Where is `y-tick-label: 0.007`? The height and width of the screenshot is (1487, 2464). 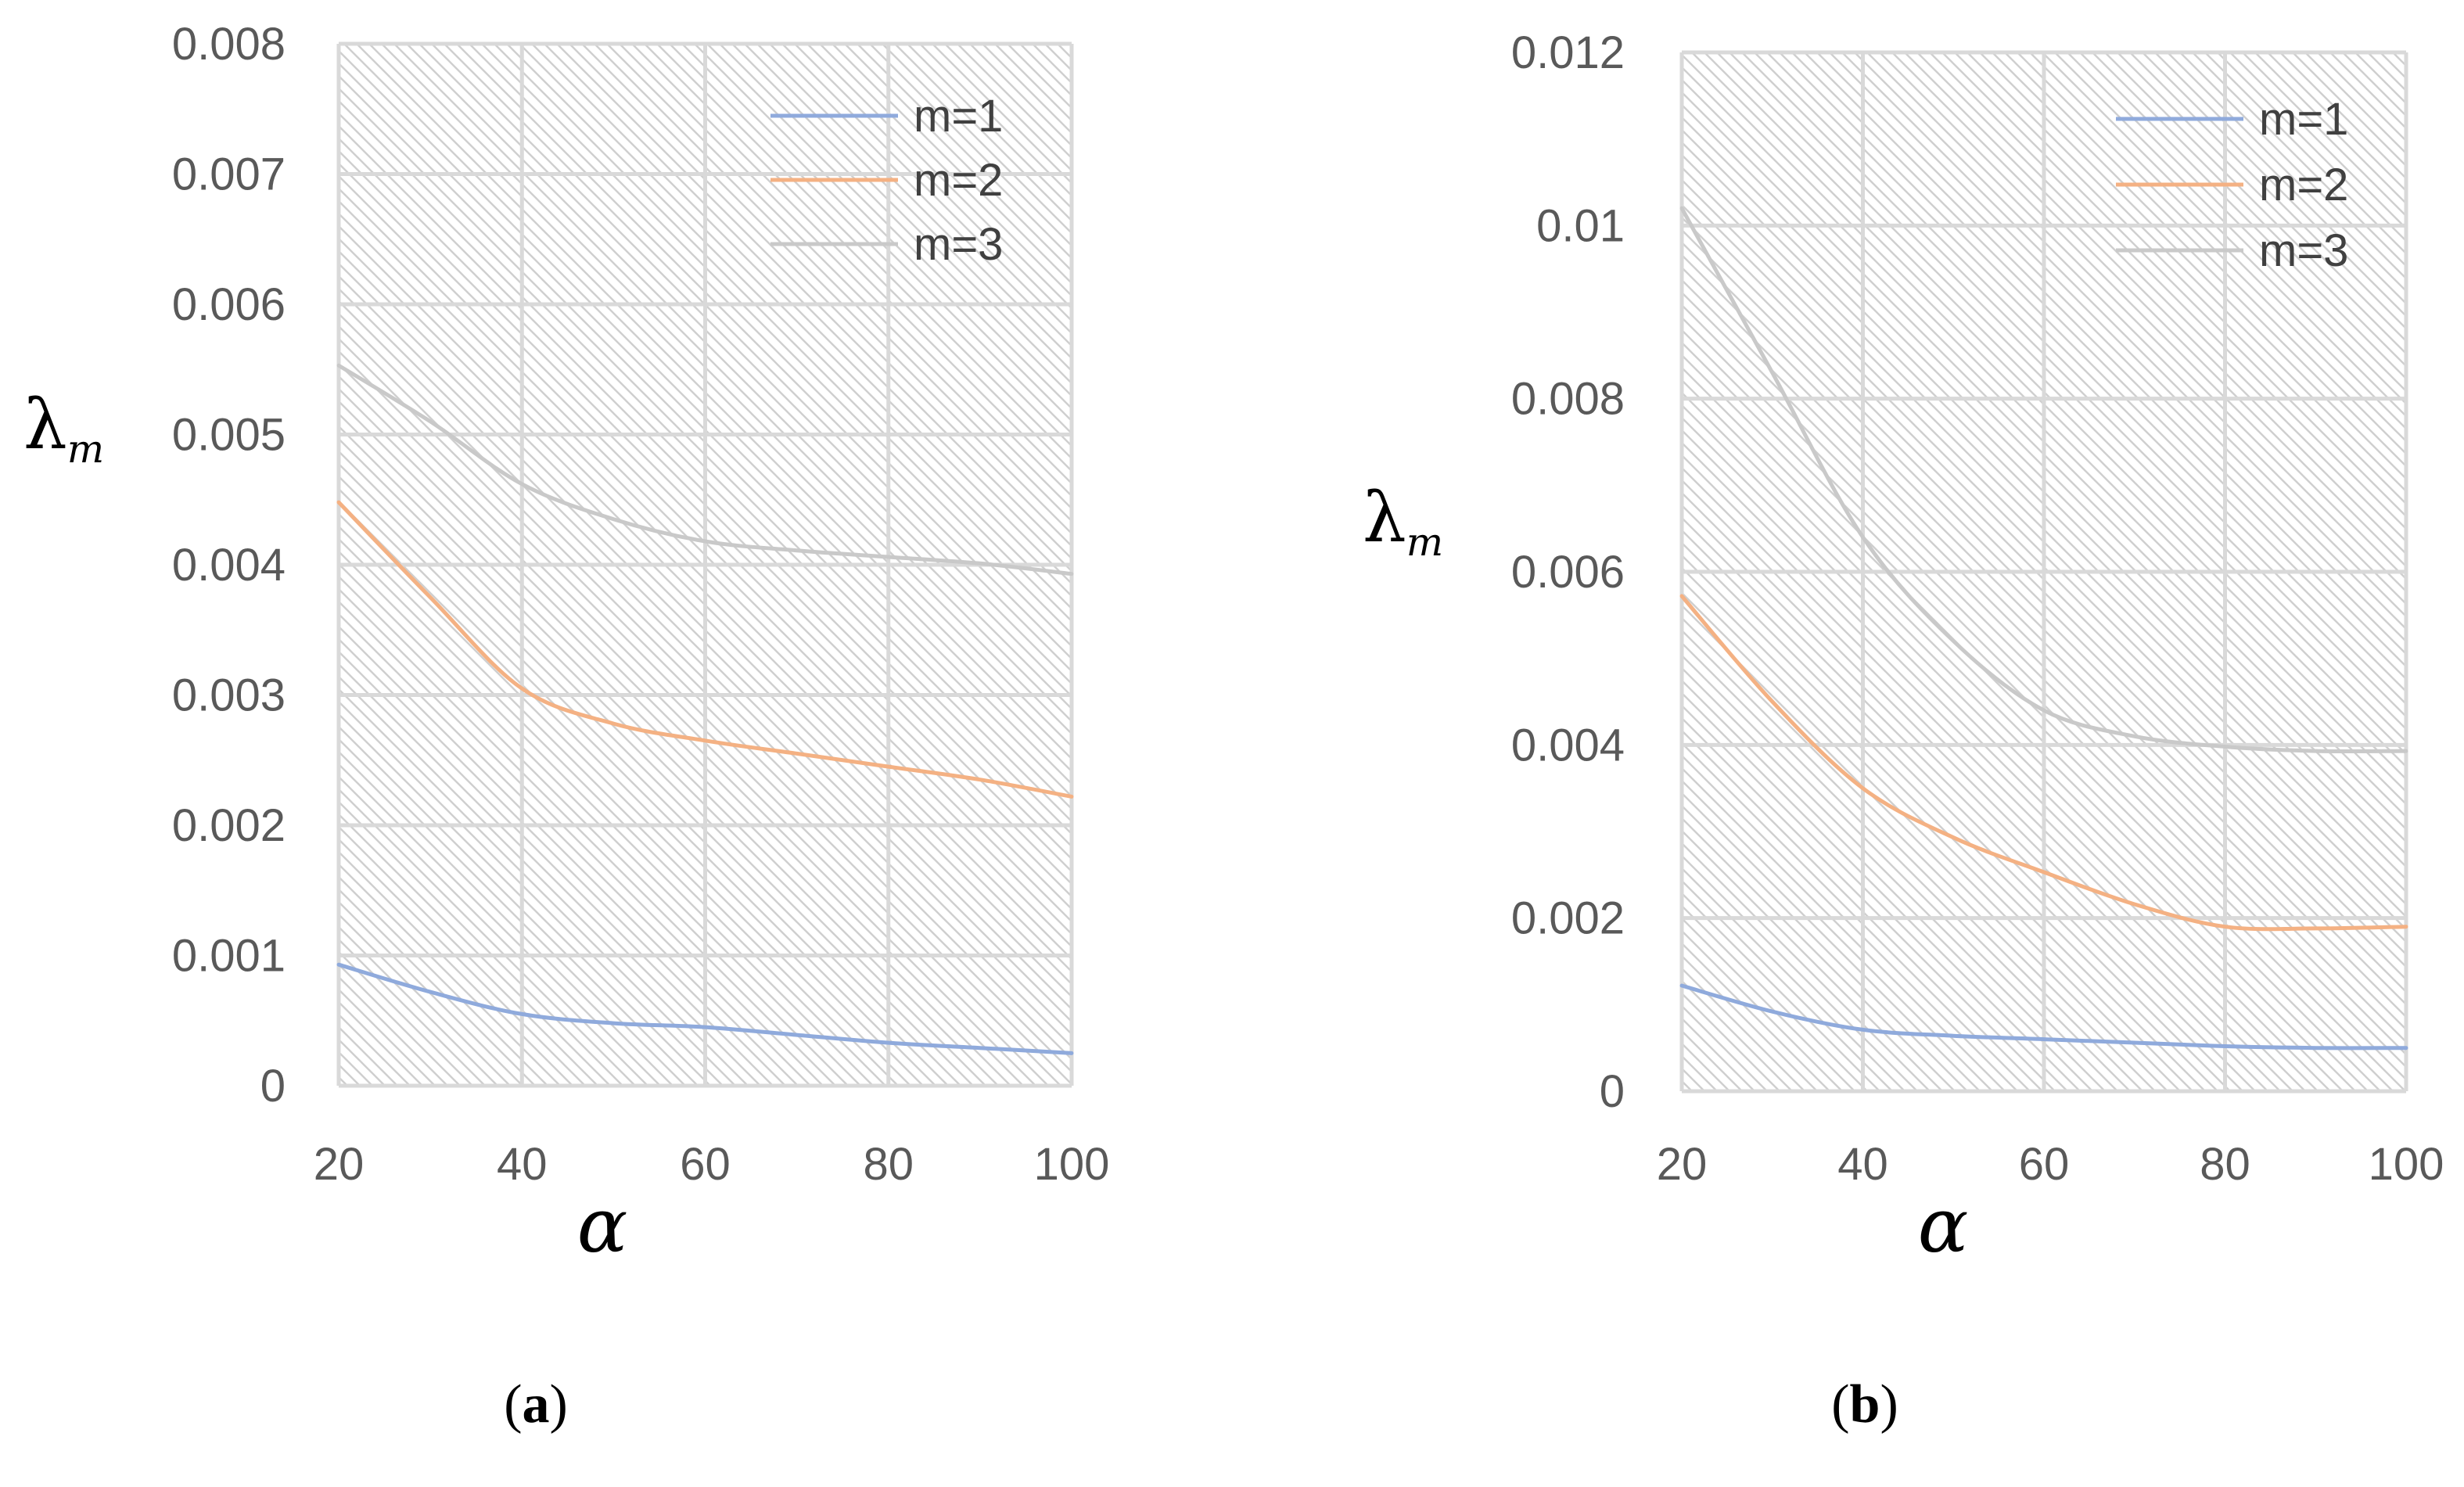 y-tick-label: 0.007 is located at coordinates (229, 174).